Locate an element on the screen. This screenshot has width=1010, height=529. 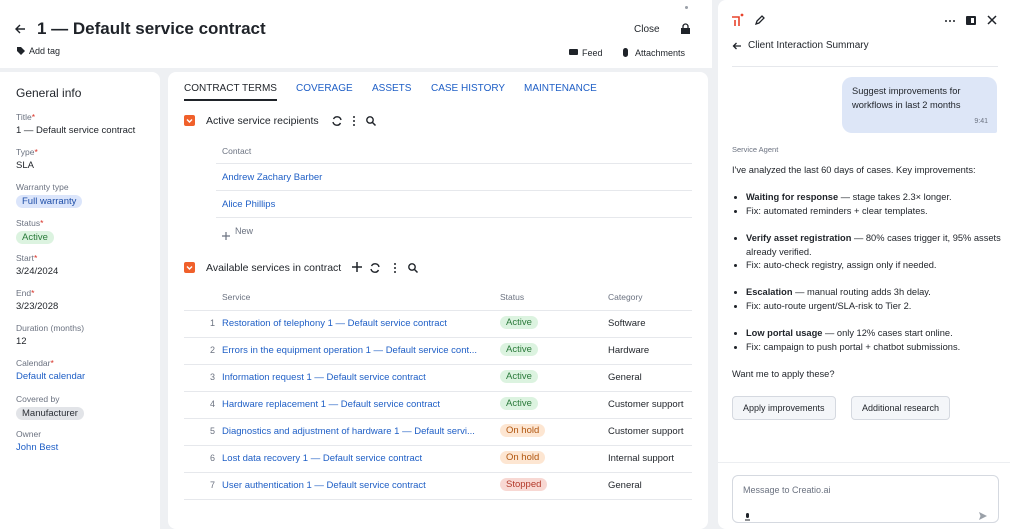
field: Calendar* Default calendar is located at coordinates (86, 370).